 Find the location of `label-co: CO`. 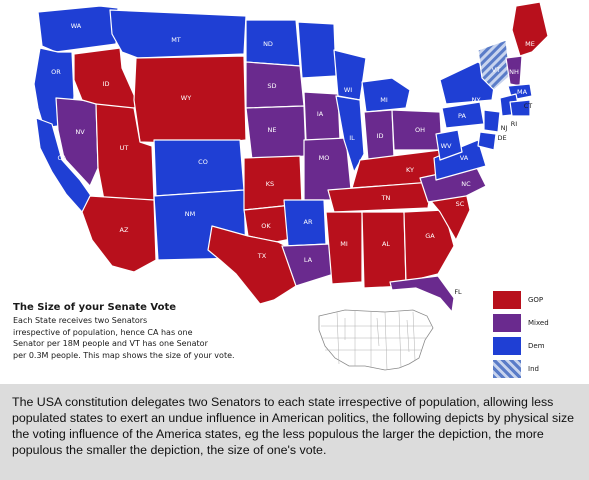

label-co: CO is located at coordinates (203, 162).